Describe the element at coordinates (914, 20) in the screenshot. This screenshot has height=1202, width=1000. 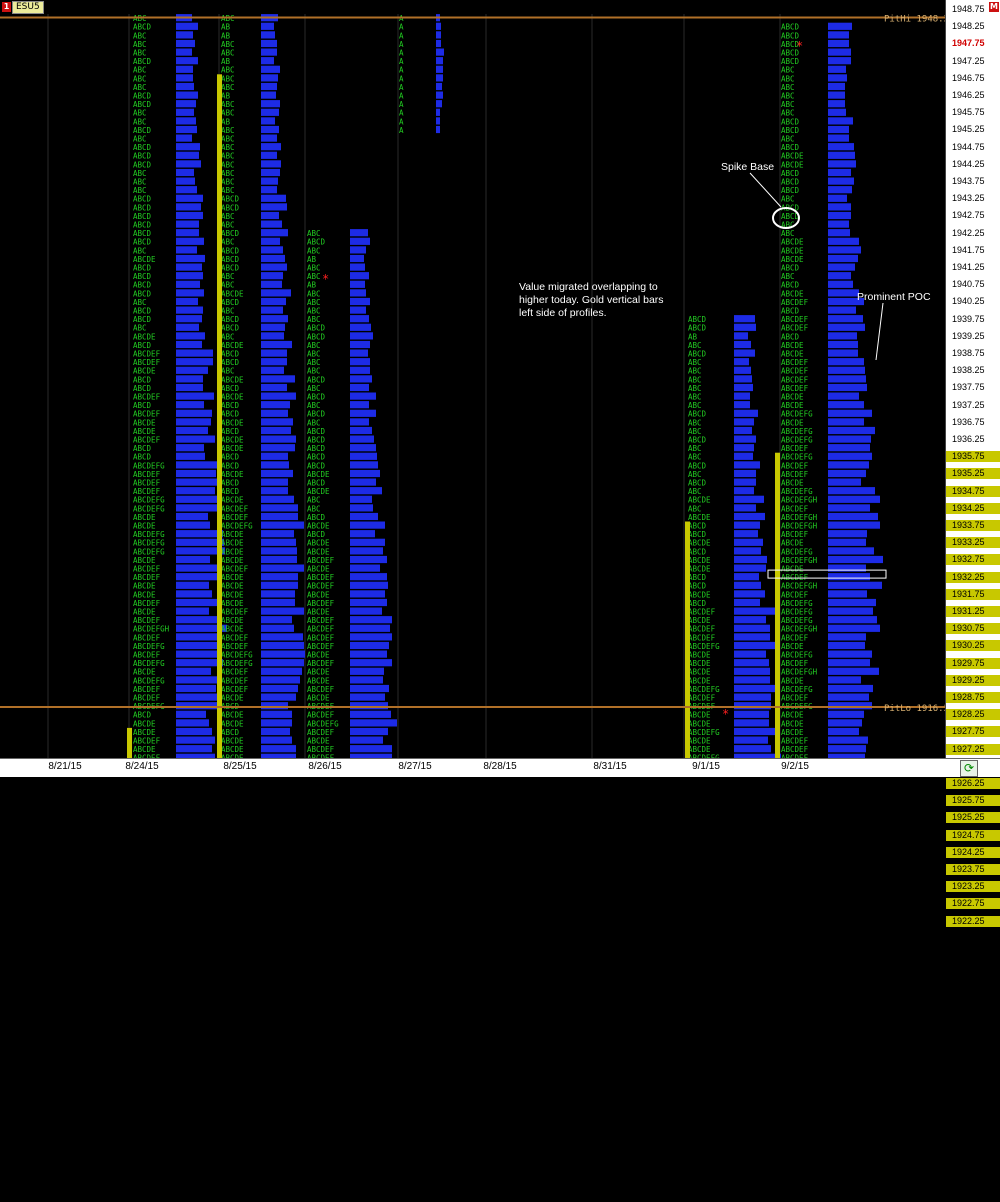
I see `pit-high-label: PitHi 1948.25` at that location.